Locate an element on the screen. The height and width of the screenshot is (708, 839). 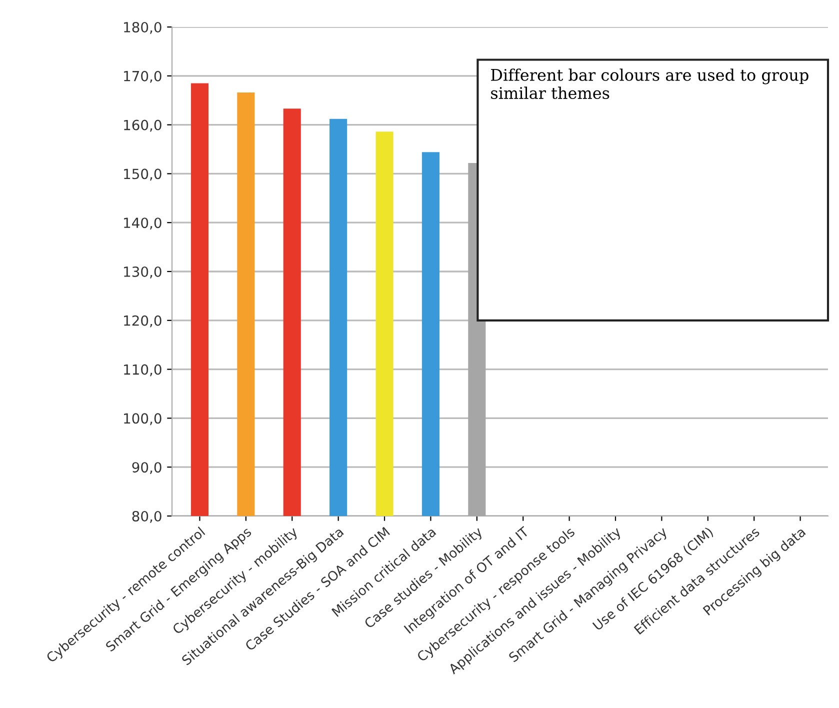
y-tick-label: 80,0 is located at coordinates (147, 516).